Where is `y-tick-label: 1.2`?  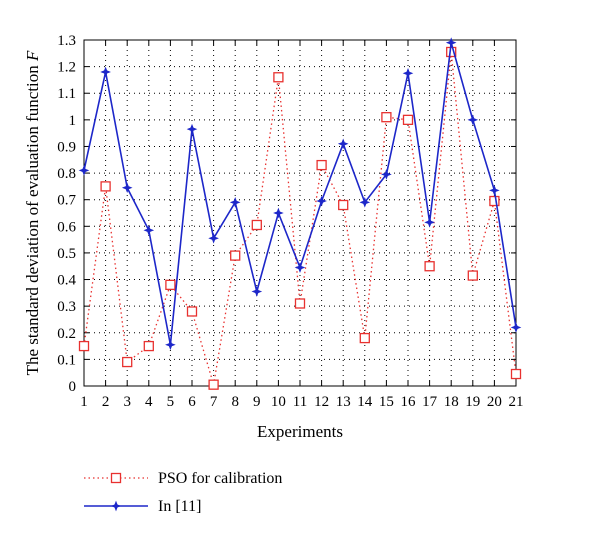 y-tick-label: 1.2 is located at coordinates (66, 68).